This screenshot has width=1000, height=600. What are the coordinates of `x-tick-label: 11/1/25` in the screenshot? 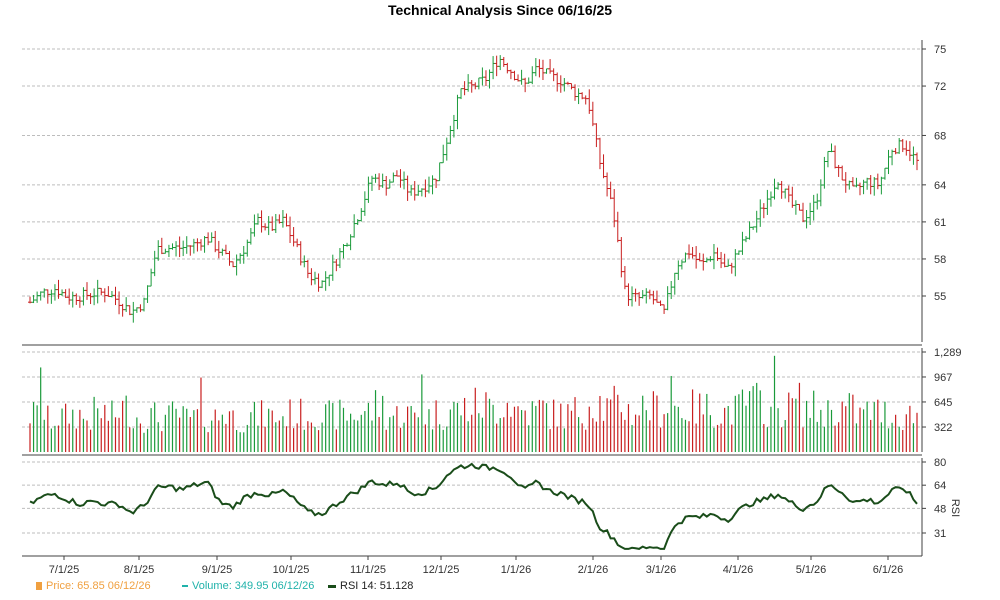 It's located at (368, 570).